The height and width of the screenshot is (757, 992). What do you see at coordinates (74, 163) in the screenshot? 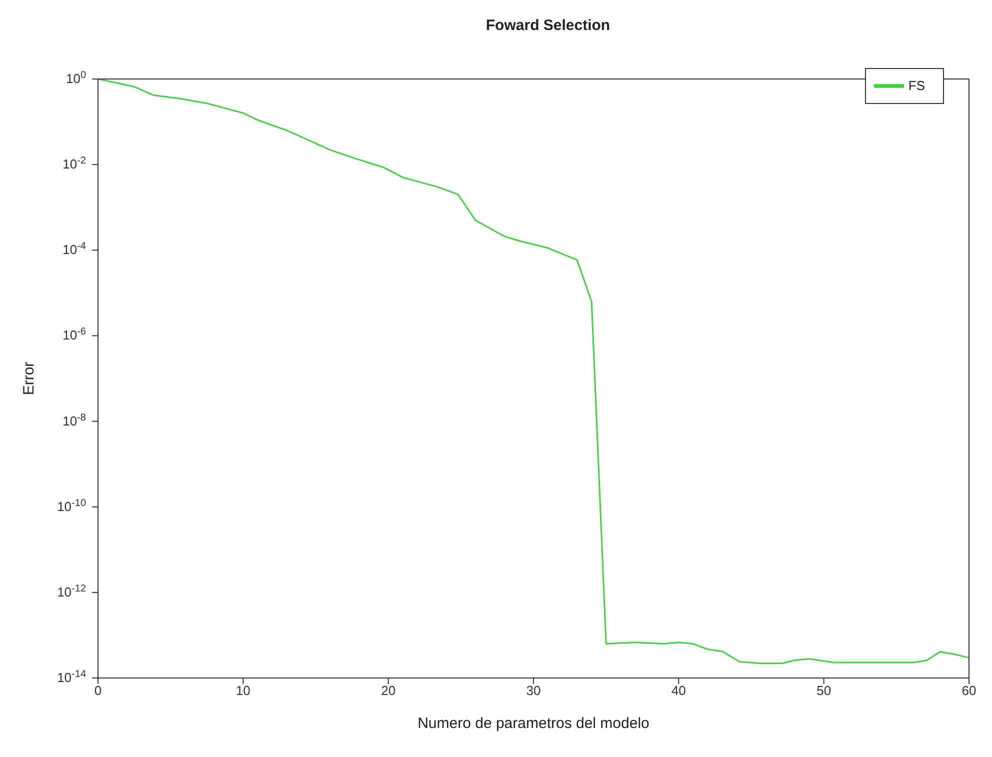
I see `y-tick-label: 10$^{-2}$` at bounding box center [74, 163].